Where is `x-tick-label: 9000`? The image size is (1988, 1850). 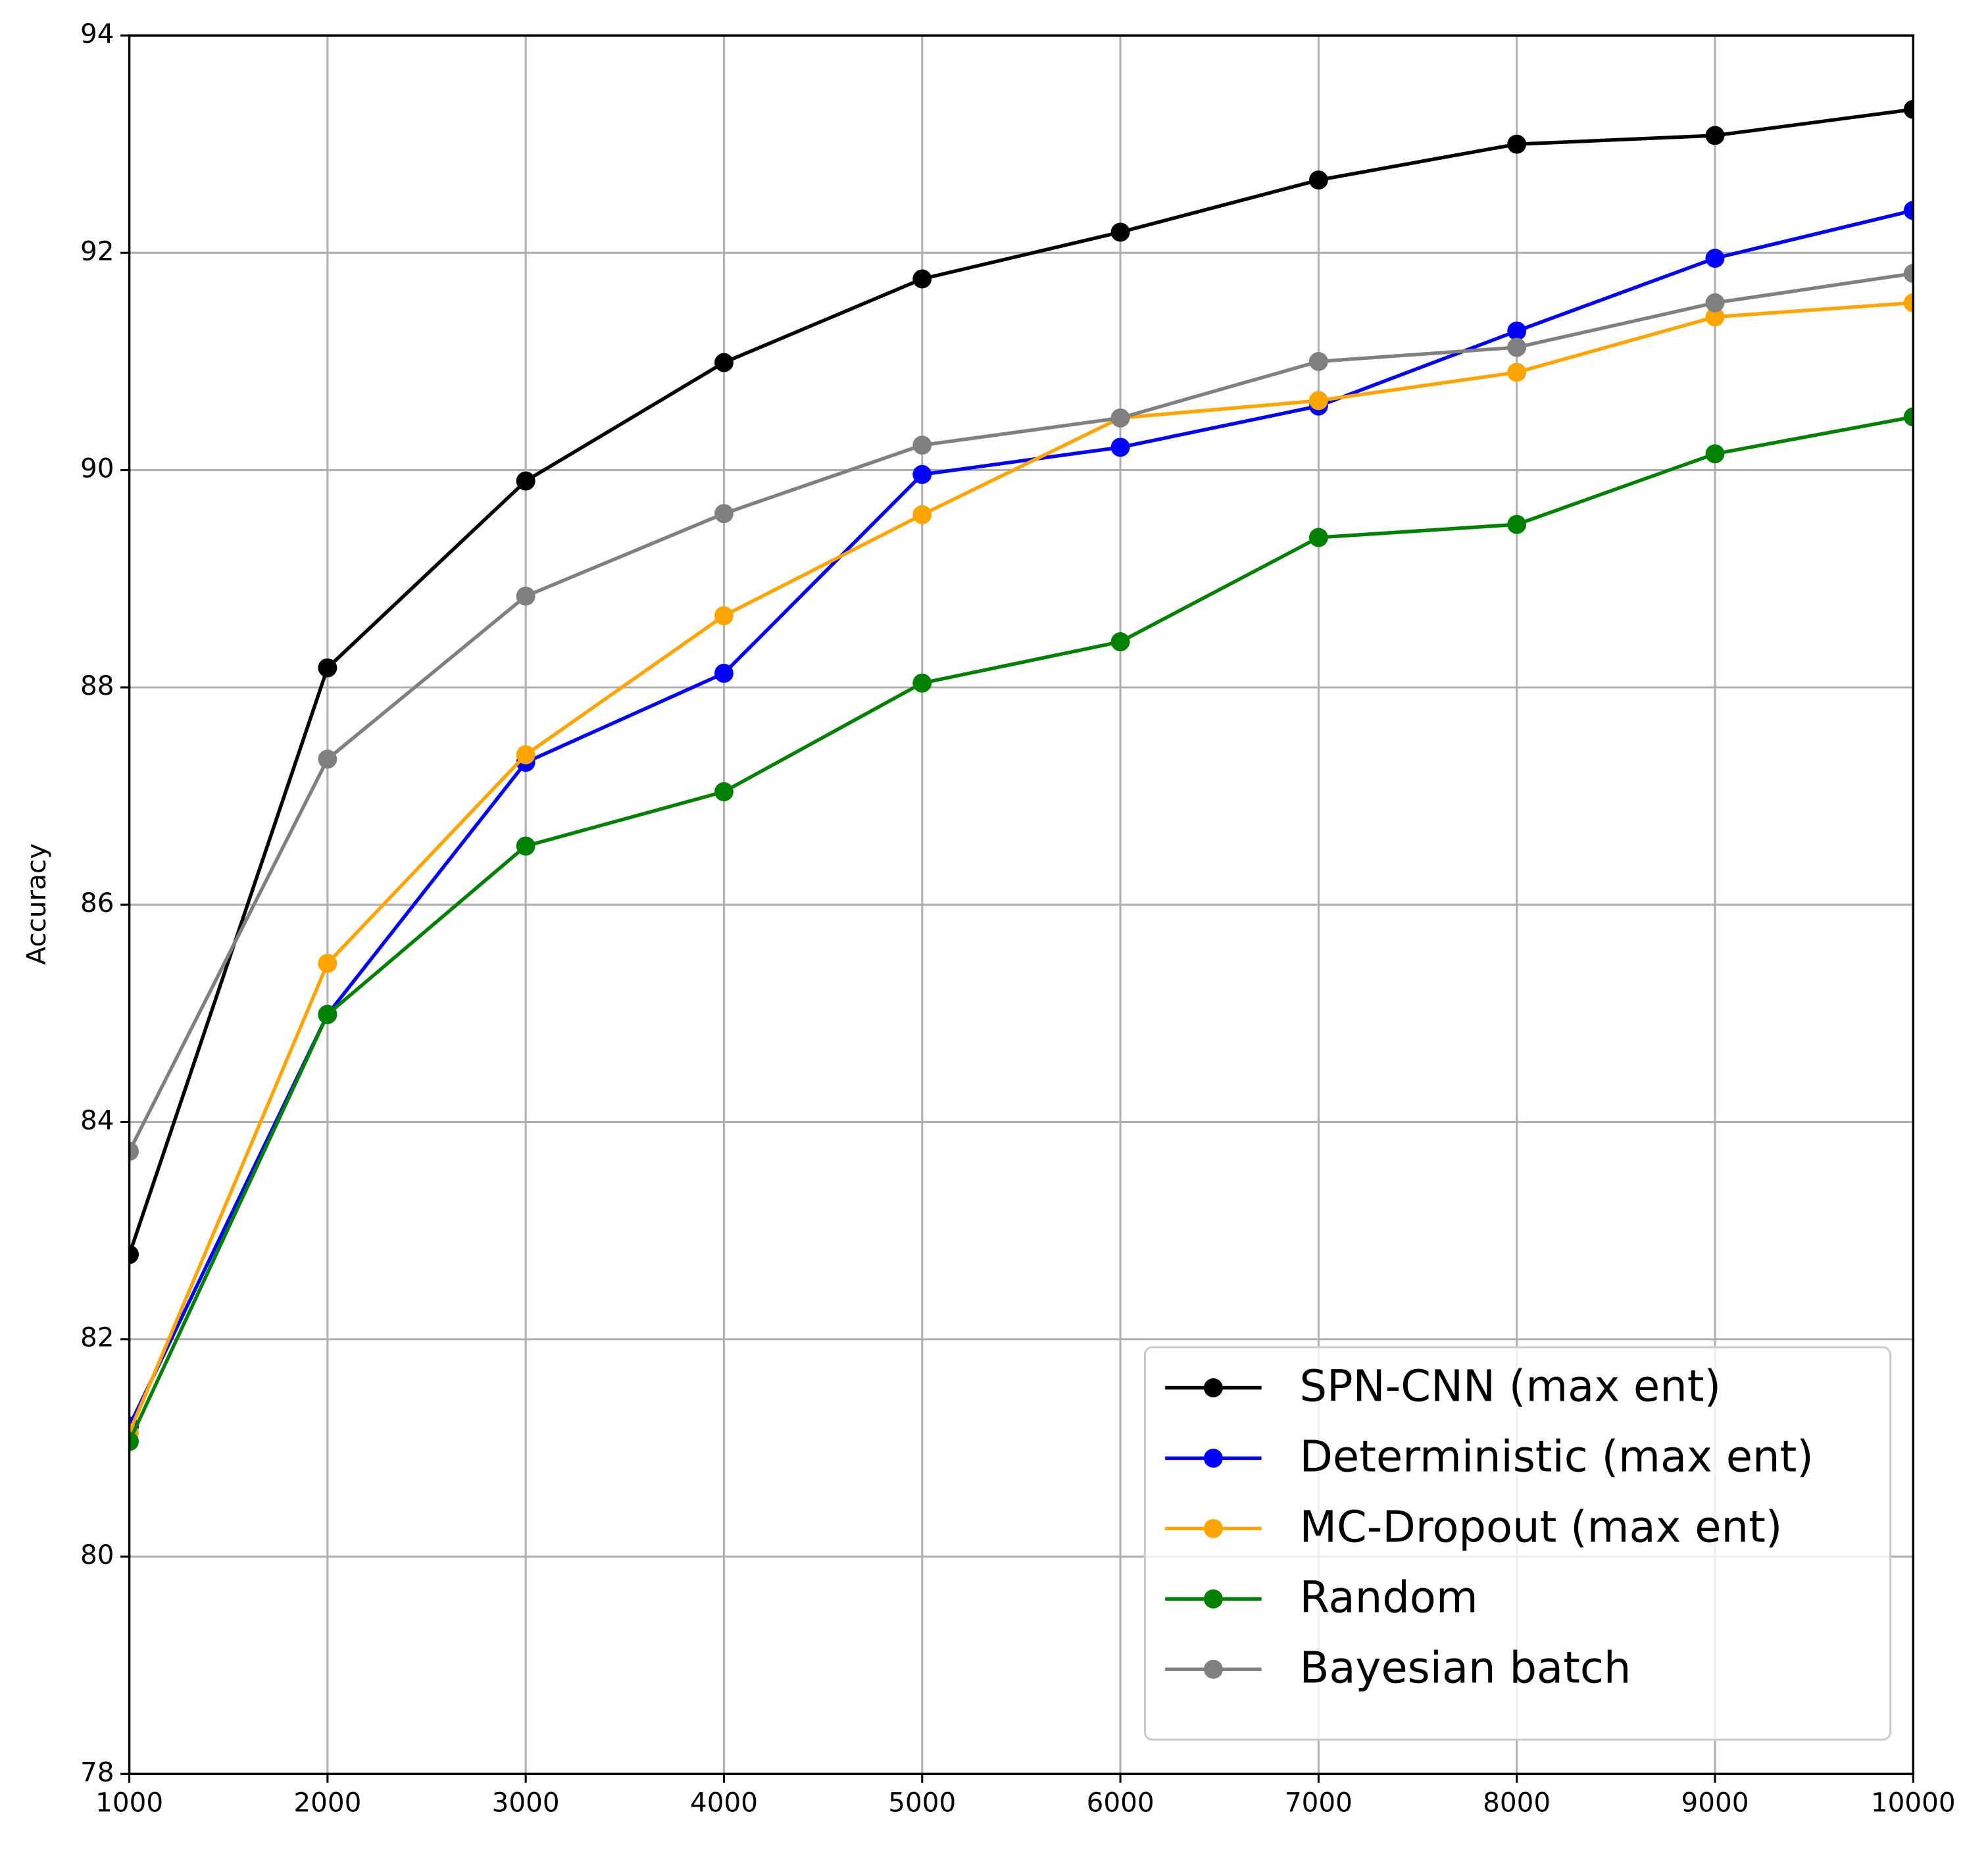 x-tick-label: 9000 is located at coordinates (1715, 1803).